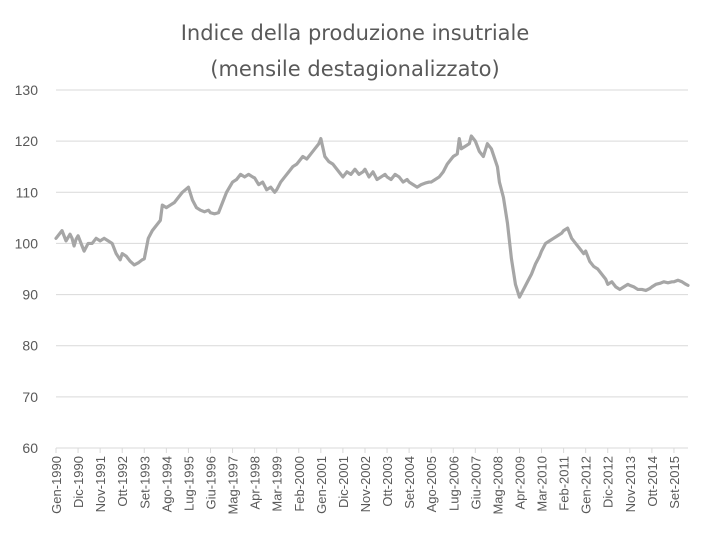  What do you see at coordinates (586, 485) in the screenshot?
I see `x-tick-label: Gen-2012` at bounding box center [586, 485].